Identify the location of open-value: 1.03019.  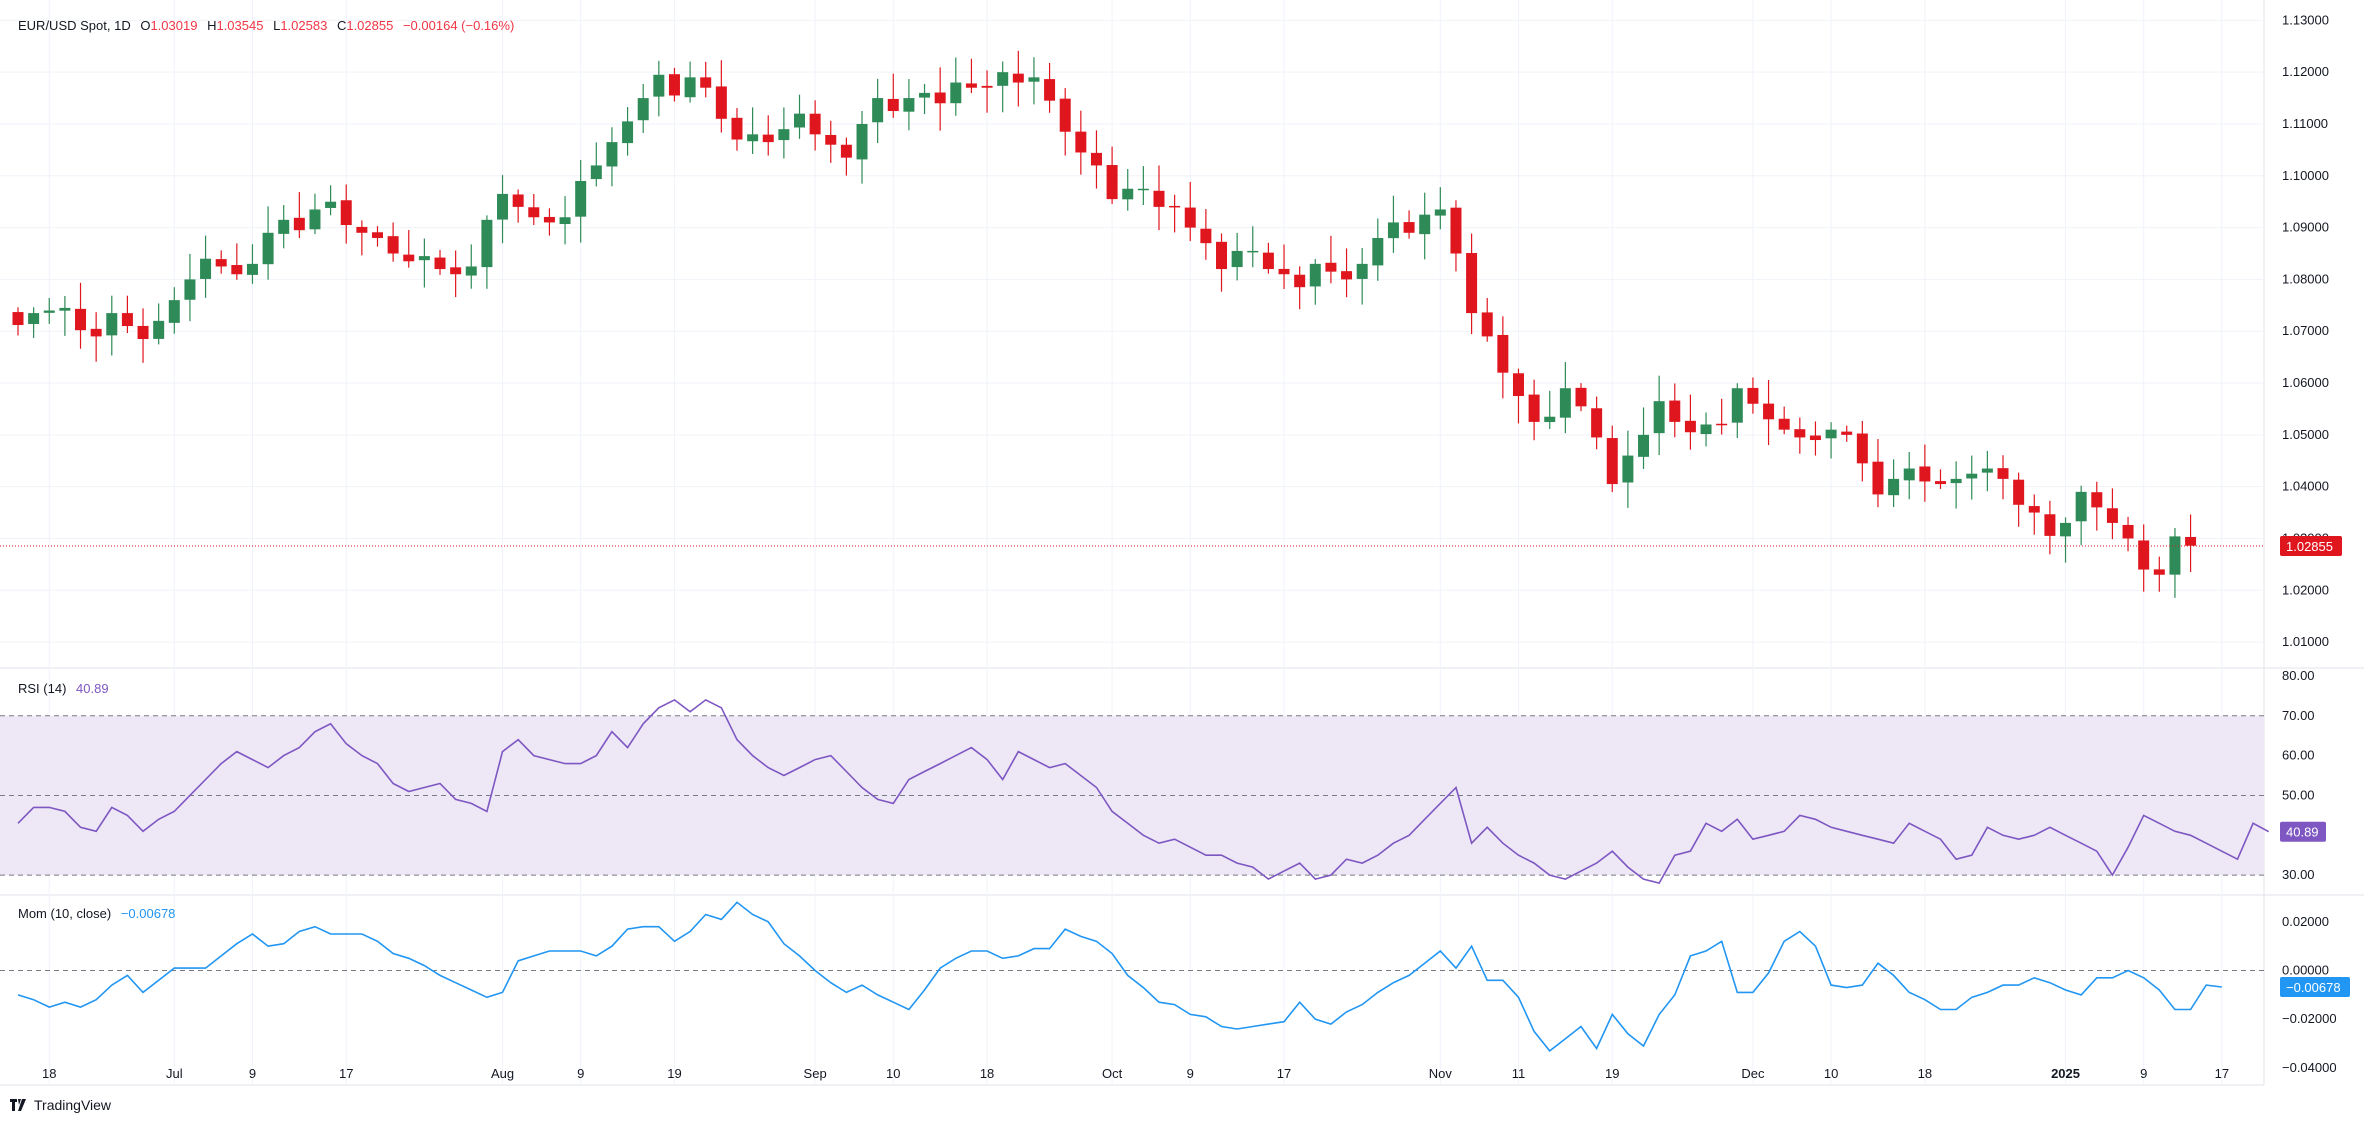
(174, 25).